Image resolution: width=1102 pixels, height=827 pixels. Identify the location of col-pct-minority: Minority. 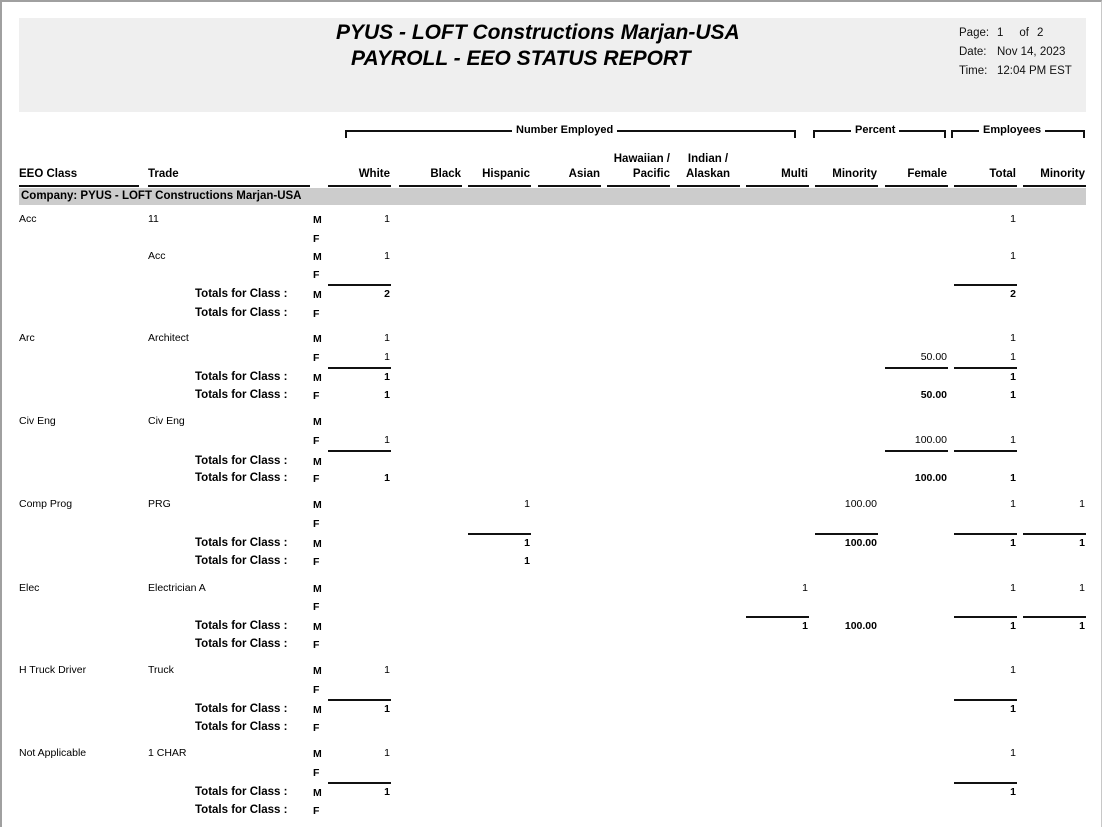
(854, 174).